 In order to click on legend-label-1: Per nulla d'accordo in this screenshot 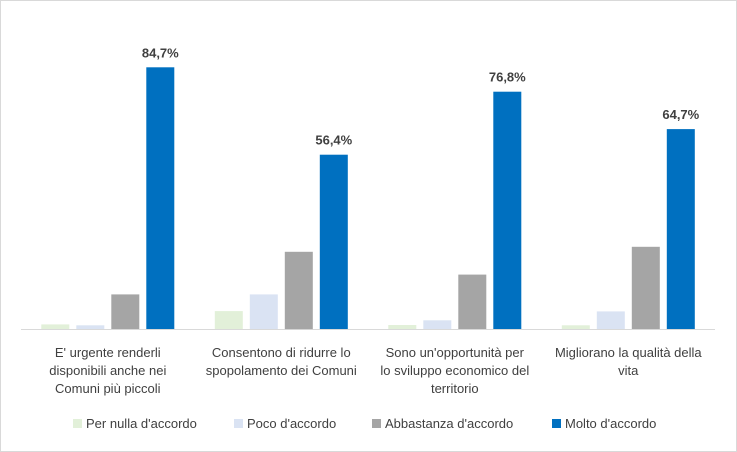, I will do `click(141, 423)`.